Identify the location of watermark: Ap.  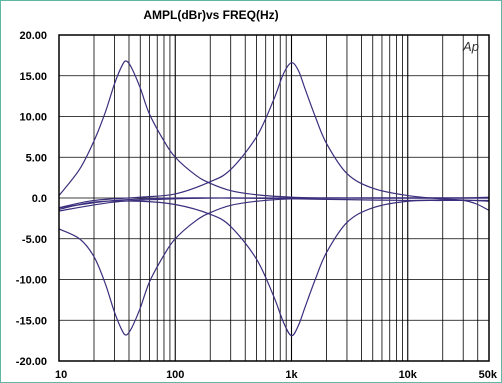
(470, 46).